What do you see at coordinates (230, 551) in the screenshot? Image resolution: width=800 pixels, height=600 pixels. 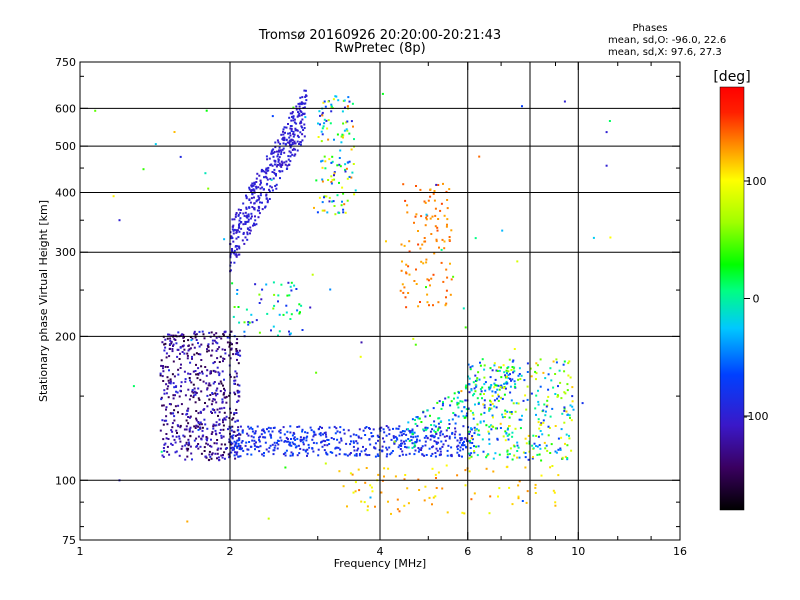 I see `x-tick-label: 2` at bounding box center [230, 551].